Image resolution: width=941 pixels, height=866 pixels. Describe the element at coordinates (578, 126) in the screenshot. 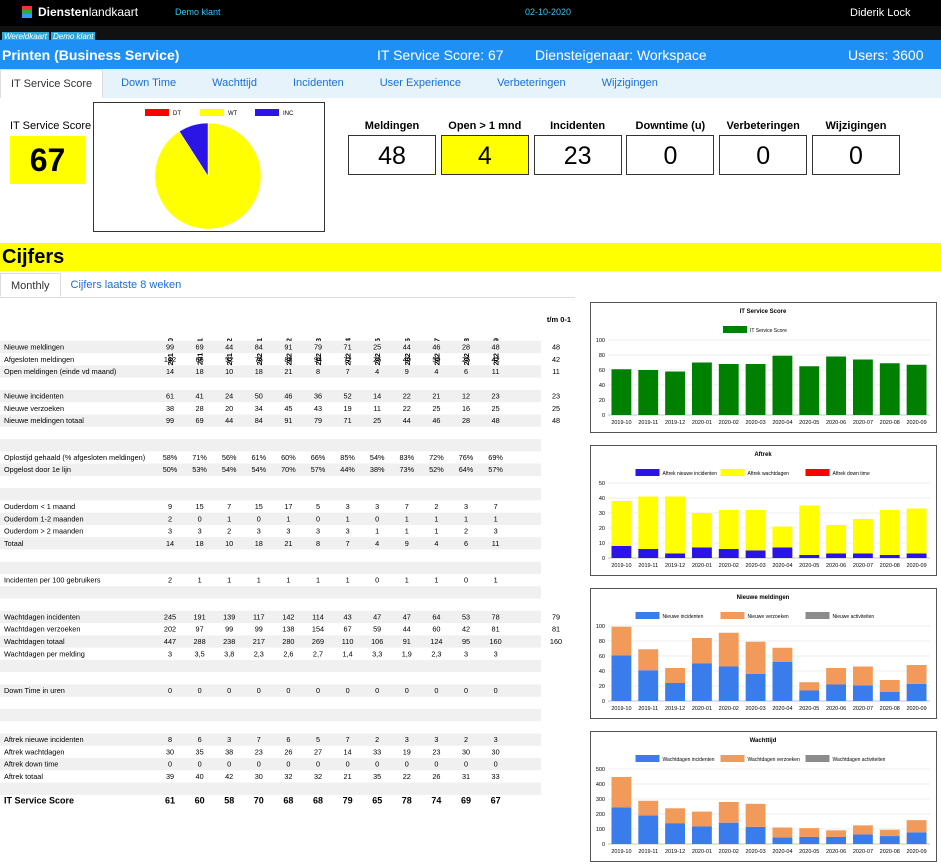

I see `kpi-label: Incidenten` at that location.